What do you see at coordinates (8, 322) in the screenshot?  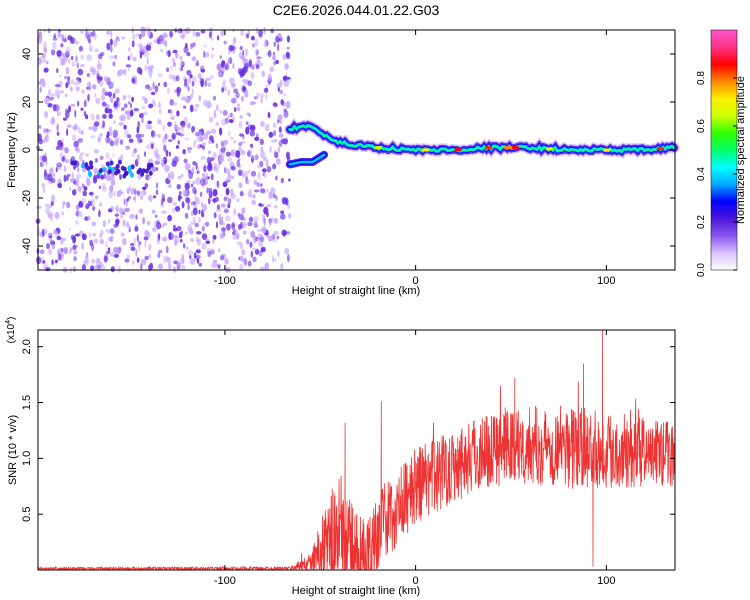 I see `snr-multiplier-exponent: 4` at bounding box center [8, 322].